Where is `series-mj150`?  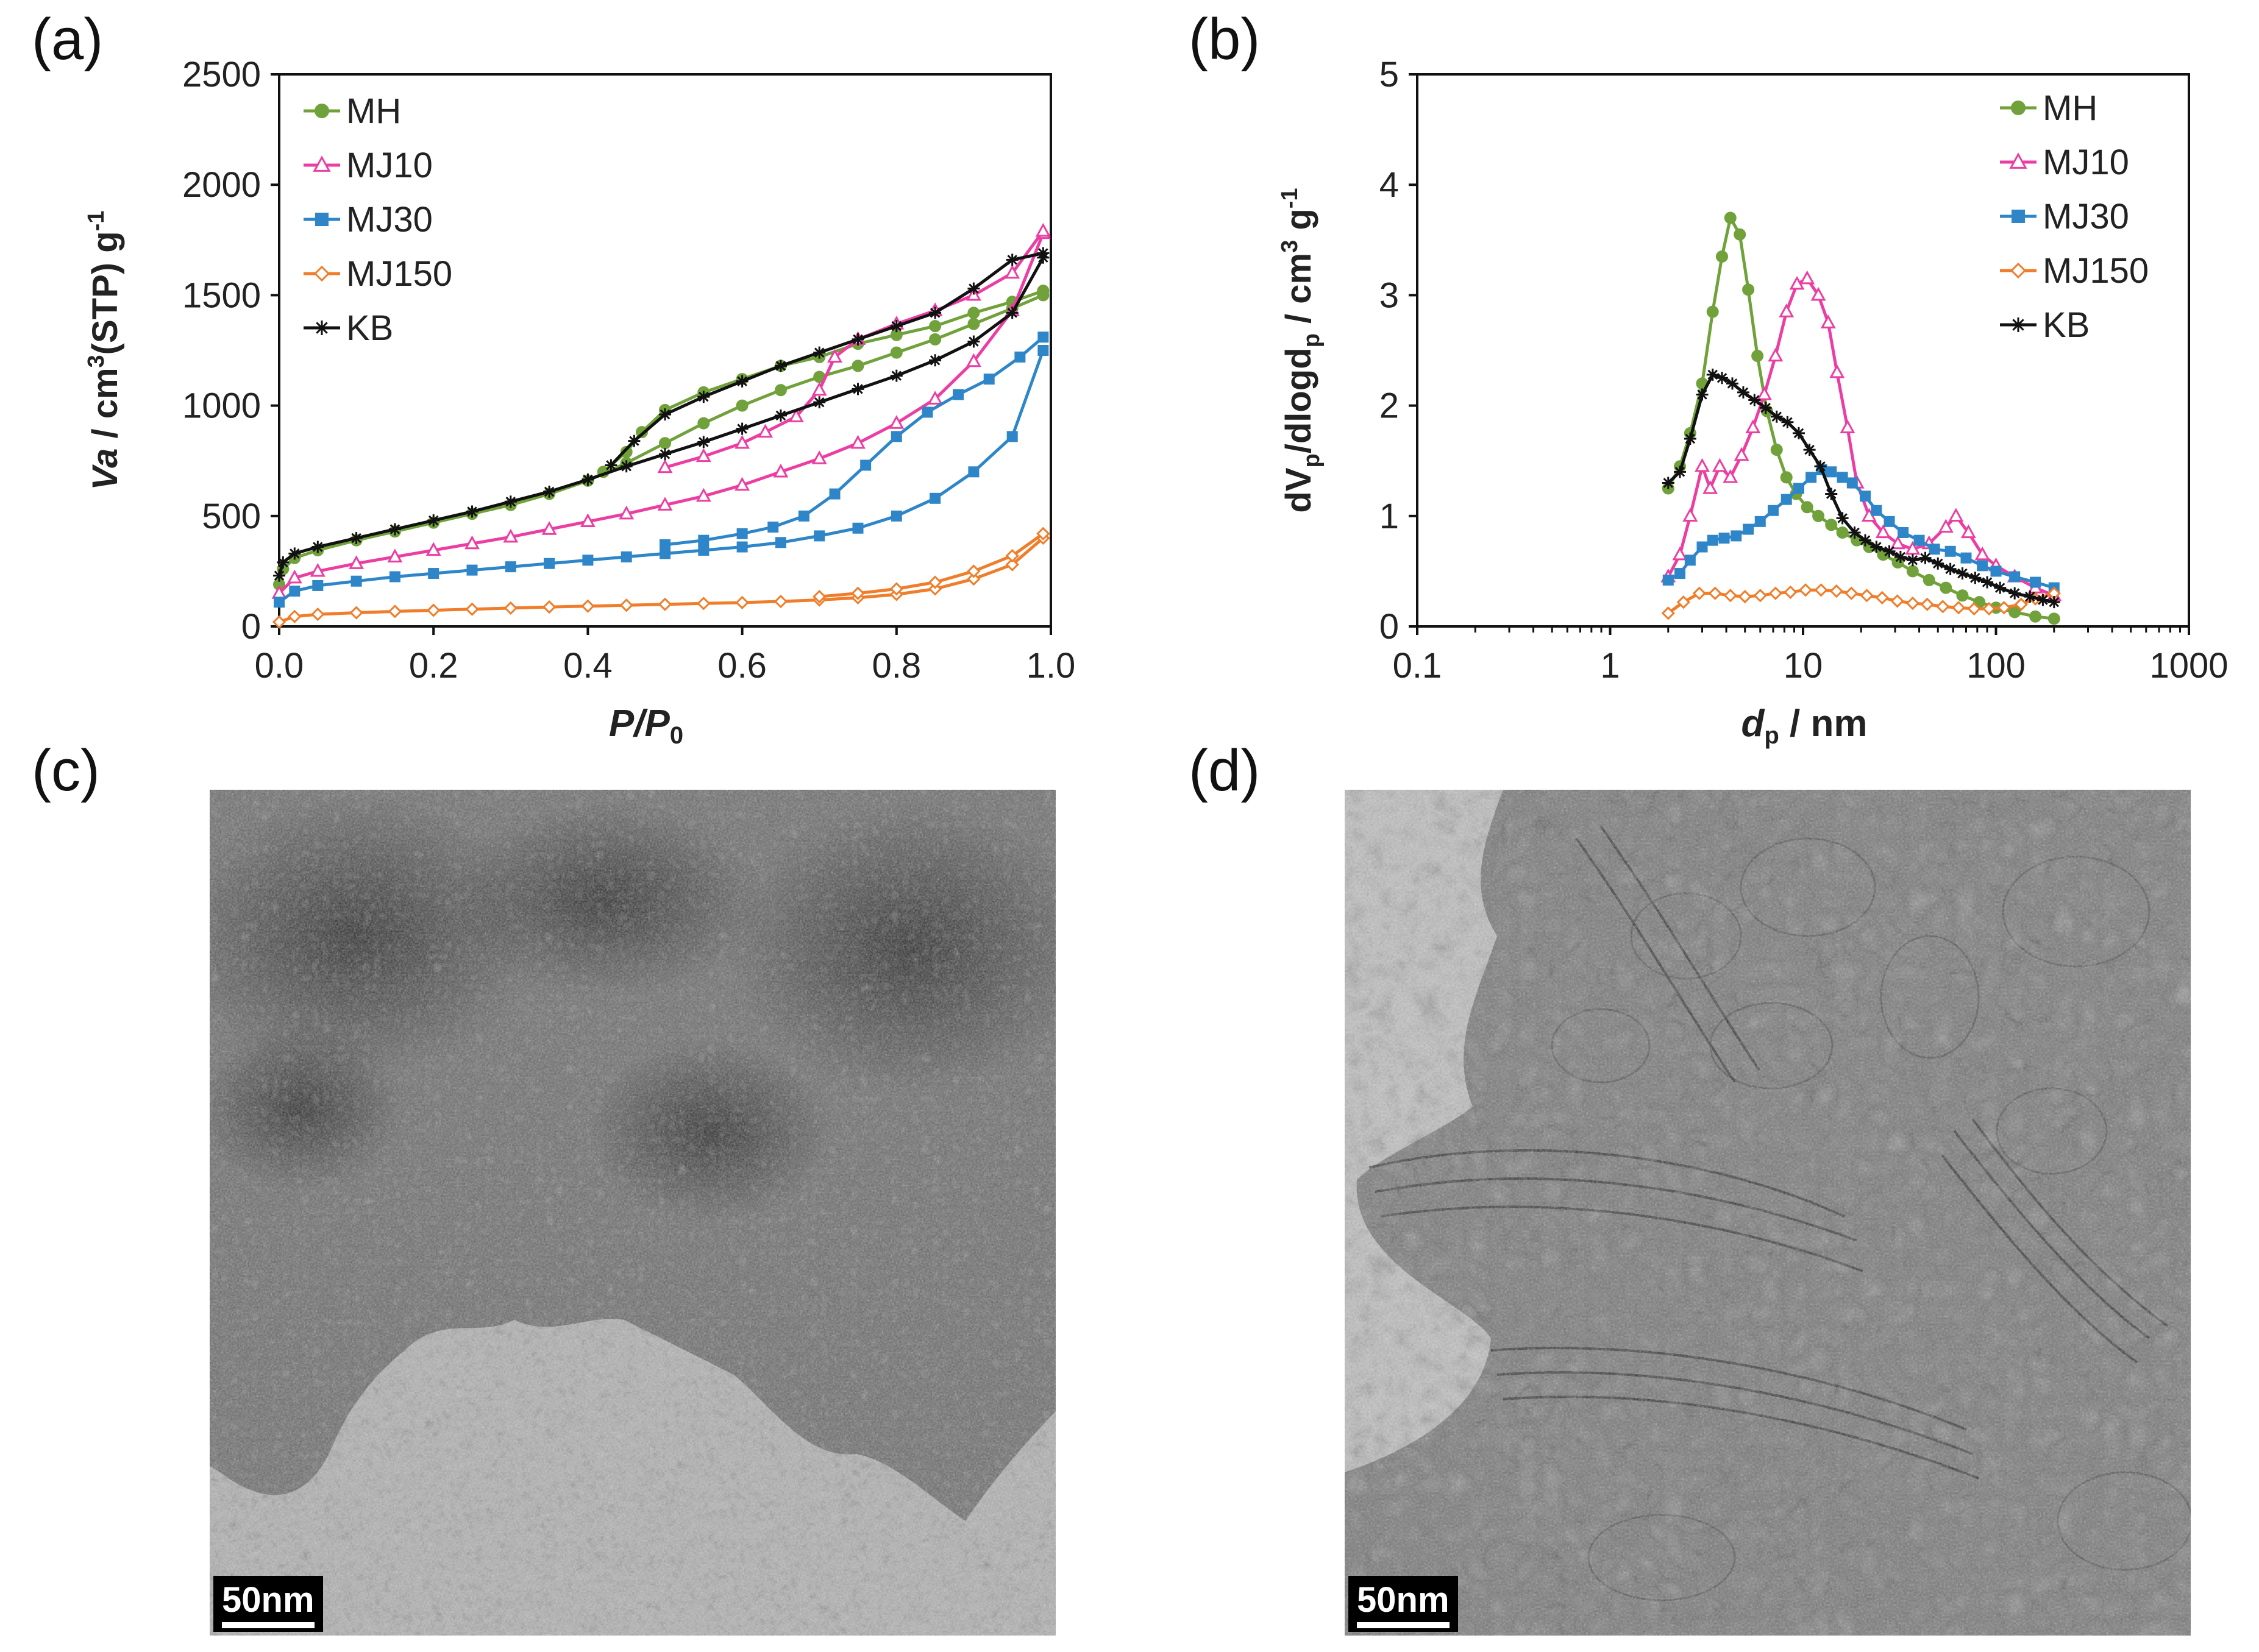 series-mj150 is located at coordinates (661, 577).